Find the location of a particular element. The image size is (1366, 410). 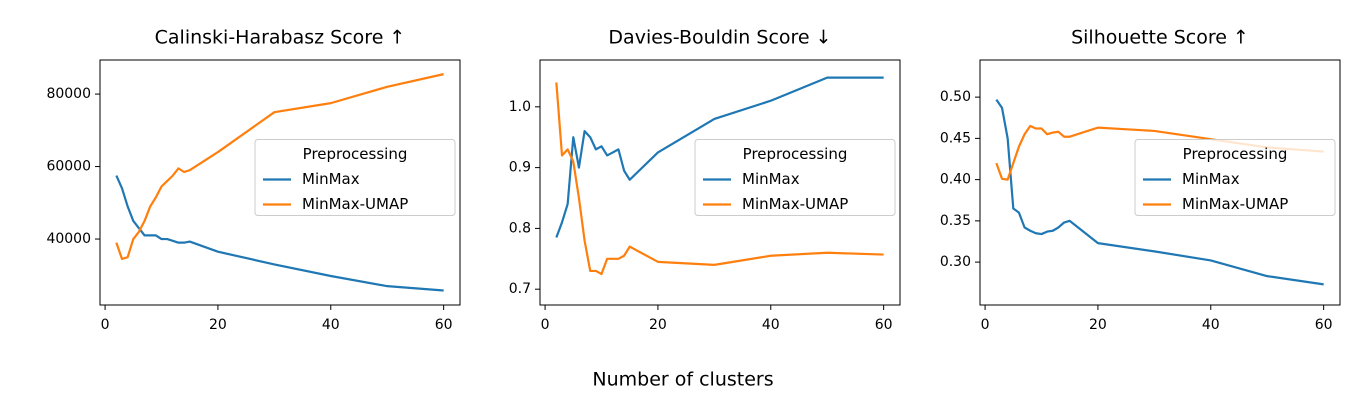

y-tick-label: 0.30 is located at coordinates (955, 262).